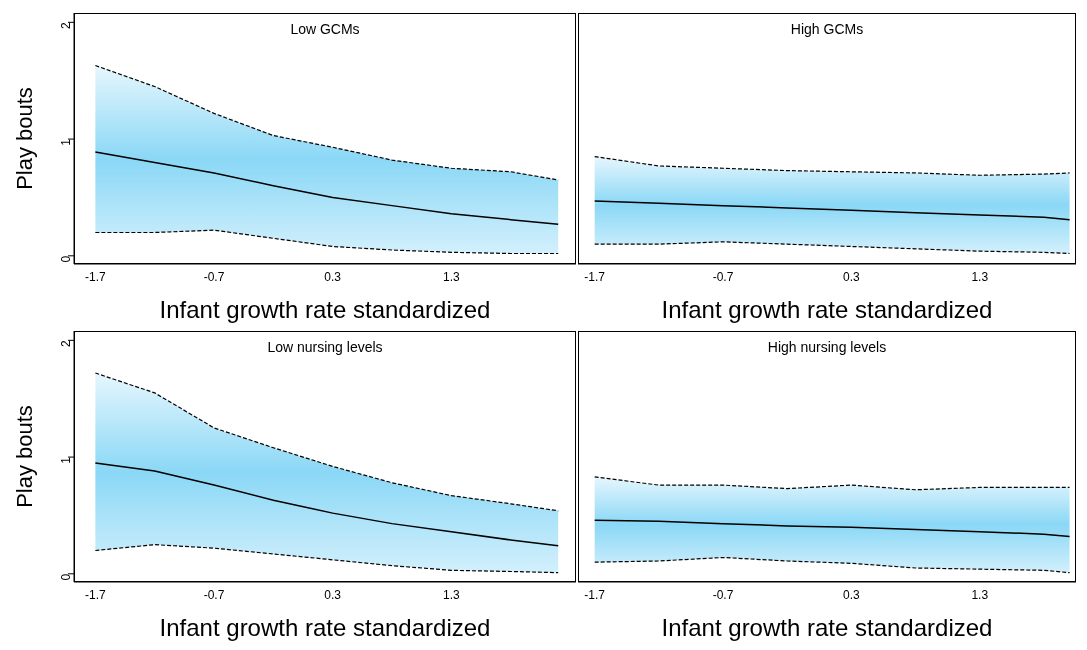 This screenshot has height=650, width=1087. Describe the element at coordinates (325, 29) in the screenshot. I see `text: Low GCMs` at that location.